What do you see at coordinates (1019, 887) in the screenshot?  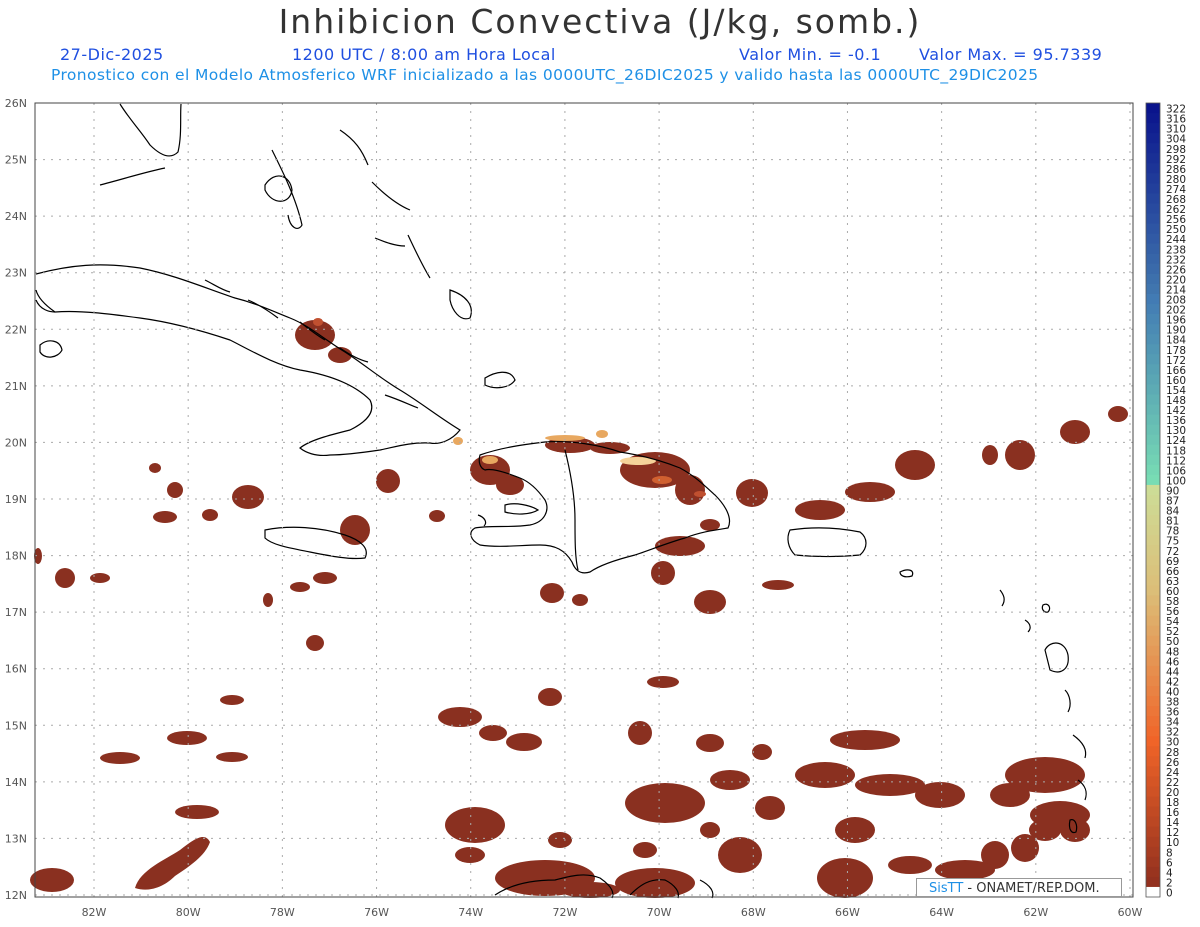 I see `credit-box: SisTT - ONAMET/REP.DOM.` at bounding box center [1019, 887].